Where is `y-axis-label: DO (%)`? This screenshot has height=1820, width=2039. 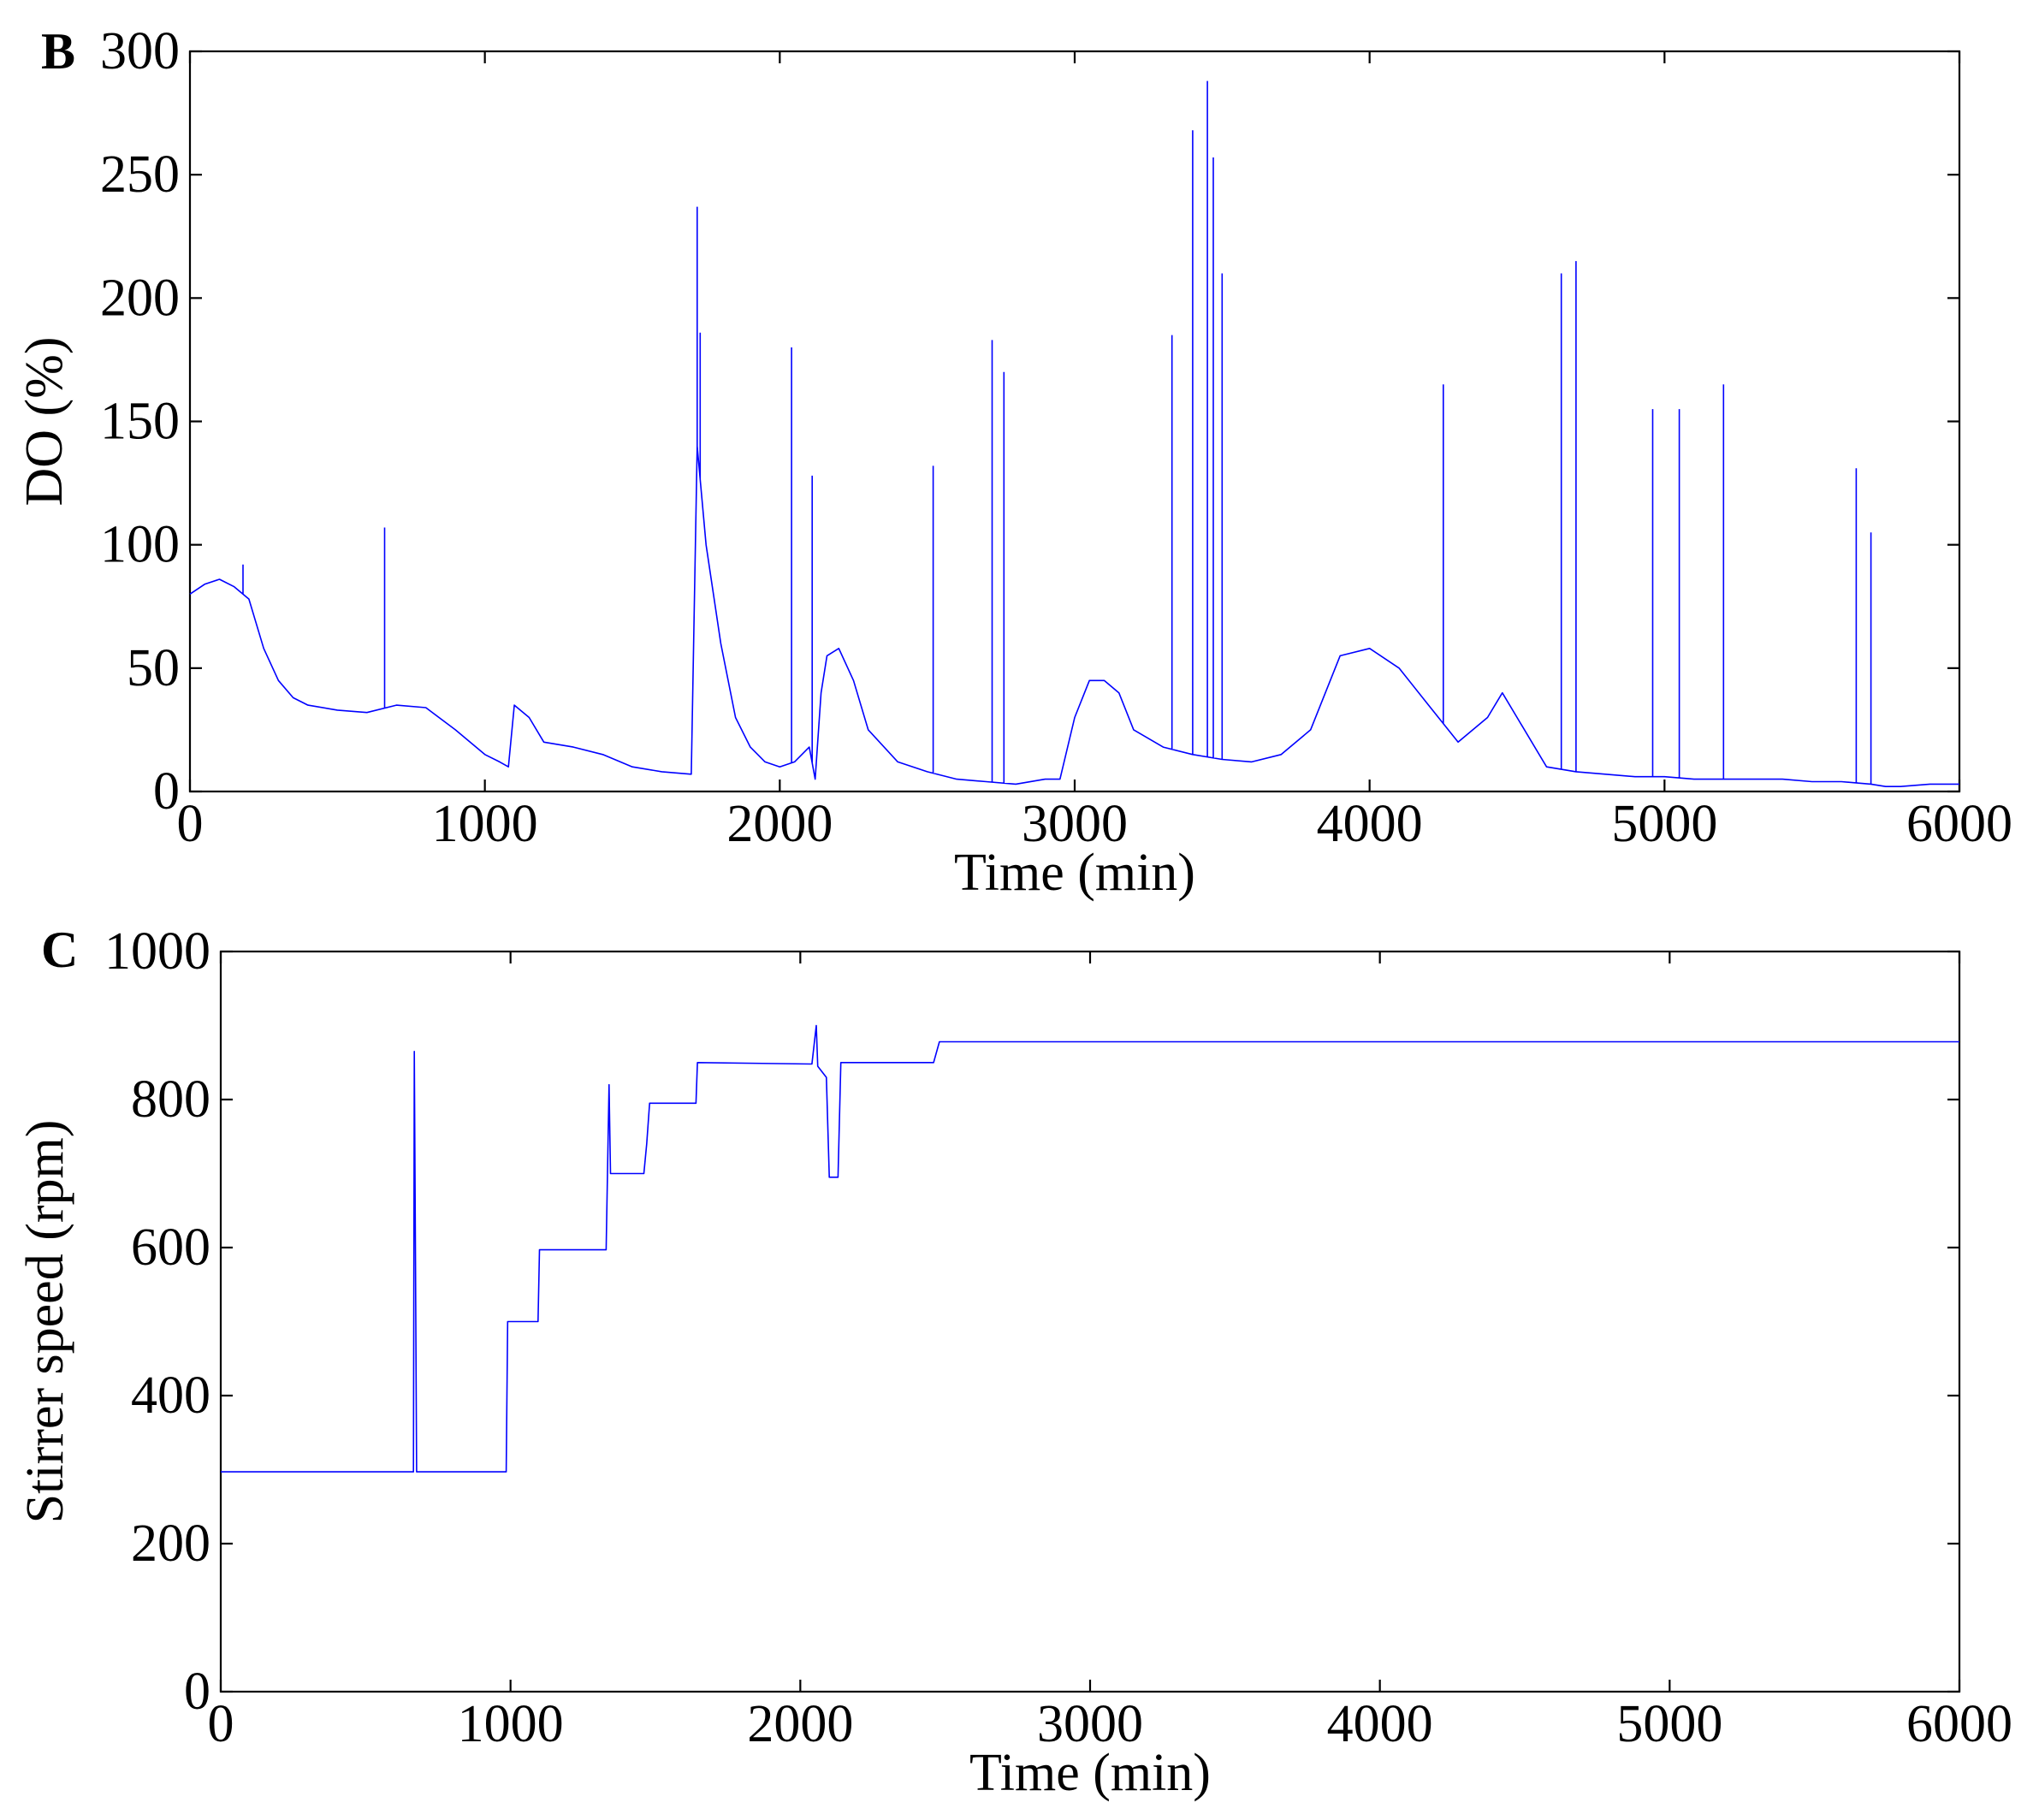 y-axis-label: DO (%) is located at coordinates (44, 422).